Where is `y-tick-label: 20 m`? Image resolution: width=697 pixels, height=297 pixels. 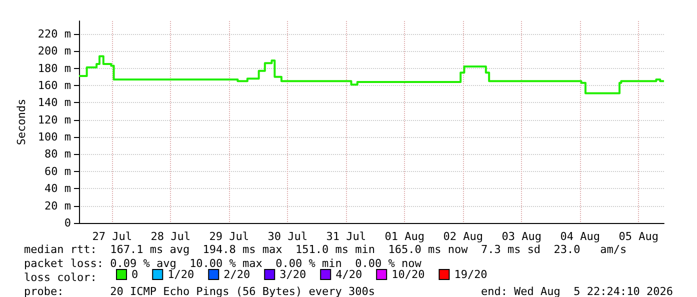 y-tick-label: 20 m is located at coordinates (58, 205).